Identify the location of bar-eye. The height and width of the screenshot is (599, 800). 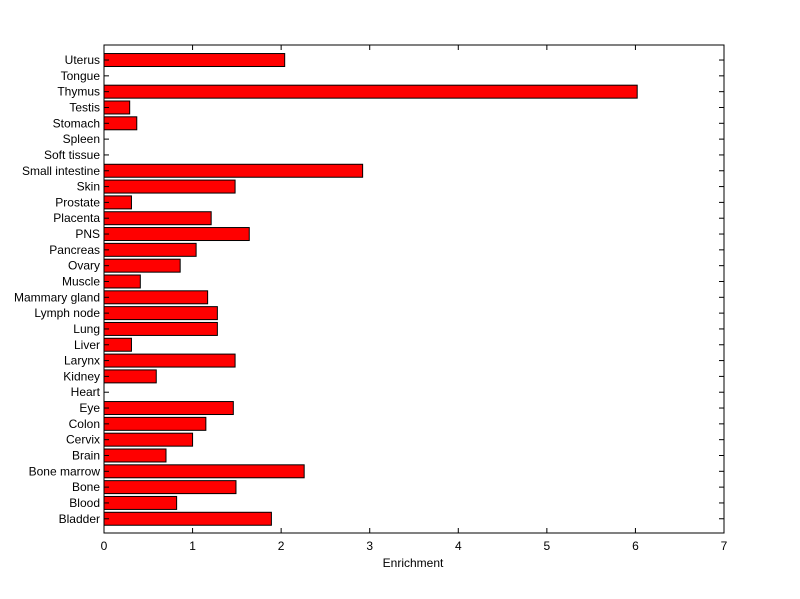
(168, 408).